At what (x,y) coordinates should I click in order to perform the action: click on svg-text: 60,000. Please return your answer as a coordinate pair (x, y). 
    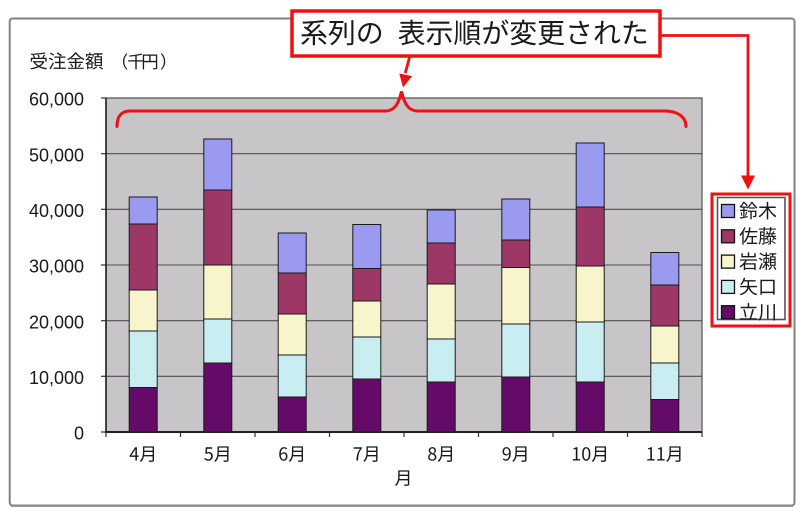
    Looking at the image, I should click on (56, 100).